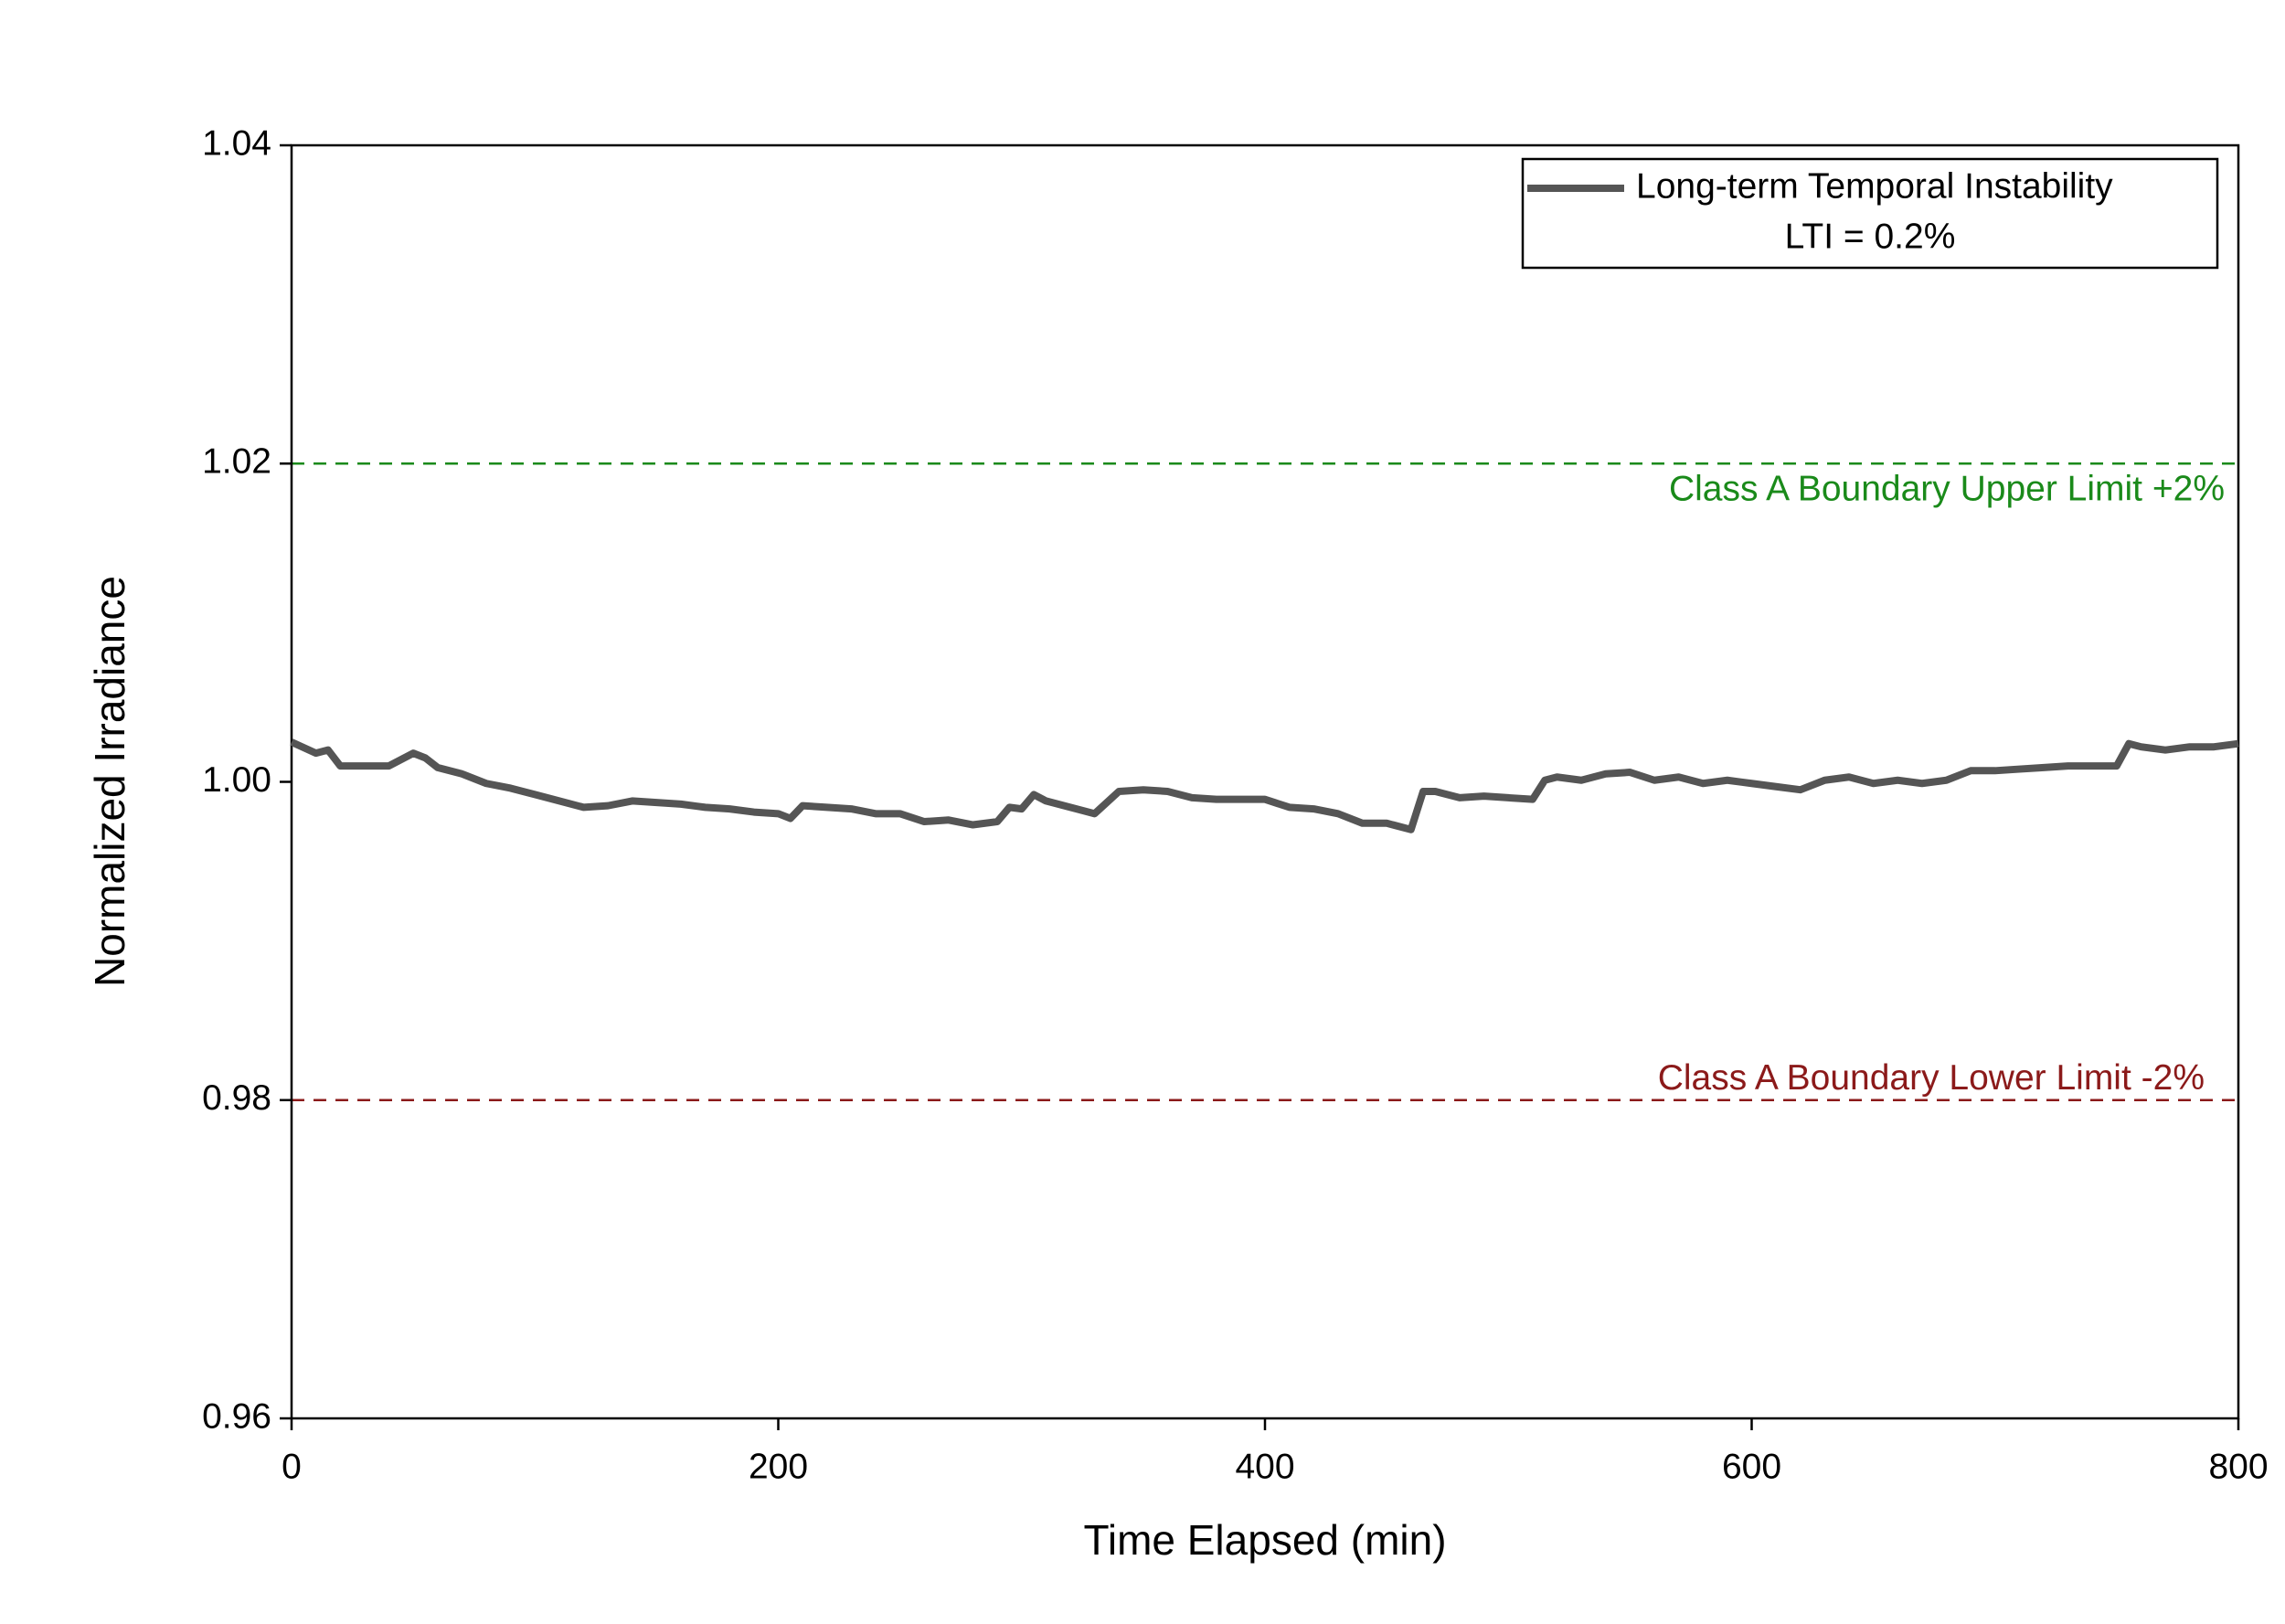 This screenshot has height=1624, width=2285. What do you see at coordinates (1264, 785) in the screenshot?
I see `data-line` at bounding box center [1264, 785].